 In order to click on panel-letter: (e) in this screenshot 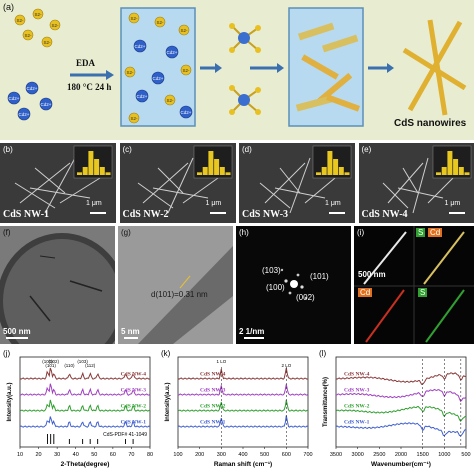, I will do `click(366, 149)`.